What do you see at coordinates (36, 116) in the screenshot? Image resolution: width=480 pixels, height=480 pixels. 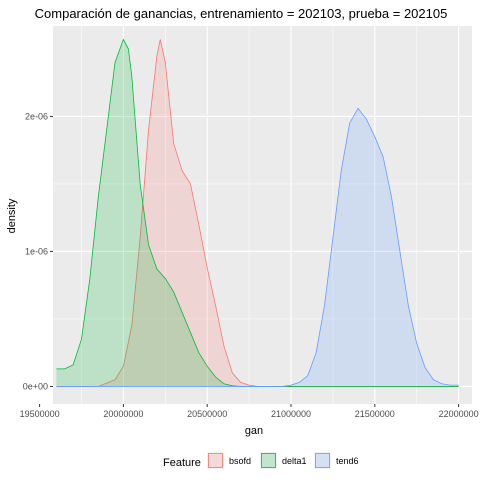 I see `y-tick-label: 2e-06` at bounding box center [36, 116].